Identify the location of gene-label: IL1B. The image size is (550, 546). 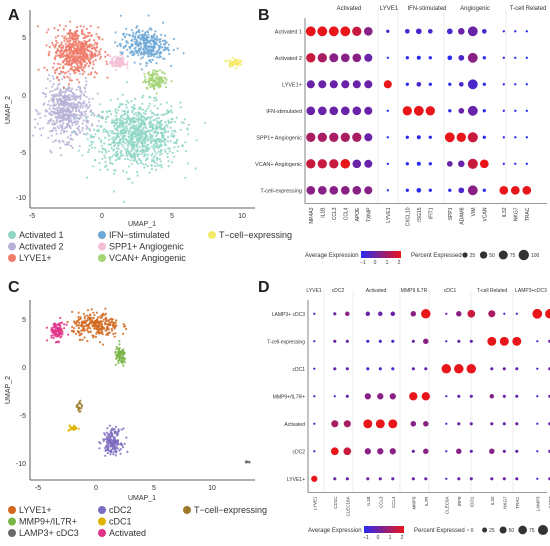
(323, 212).